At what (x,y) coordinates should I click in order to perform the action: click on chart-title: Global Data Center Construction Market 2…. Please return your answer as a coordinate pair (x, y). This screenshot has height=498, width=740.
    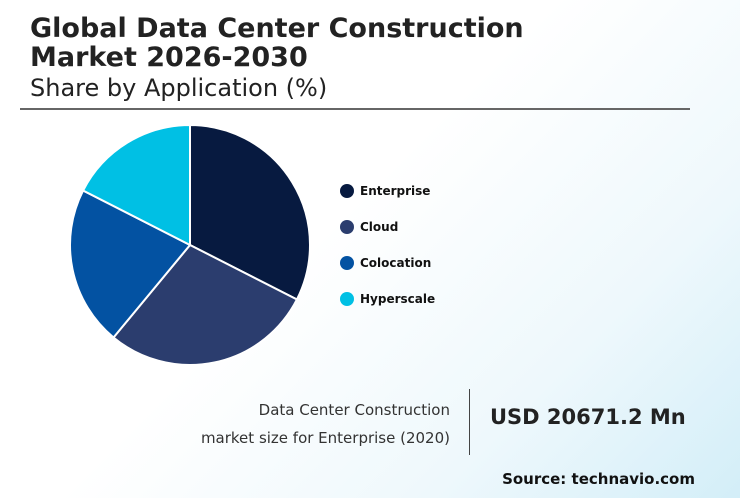
    Looking at the image, I should click on (277, 43).